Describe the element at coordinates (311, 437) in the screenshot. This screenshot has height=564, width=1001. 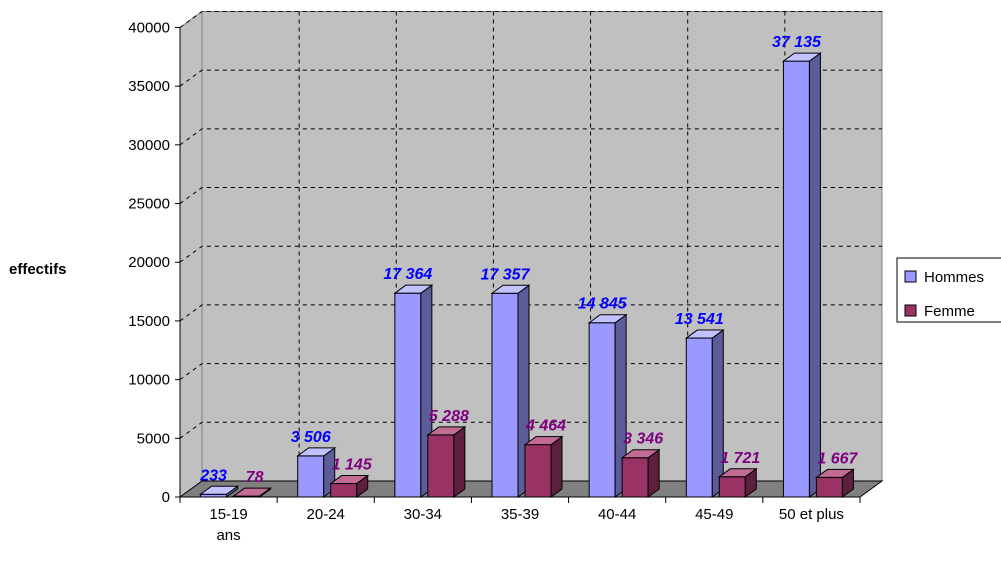
I see `data-label-hommes: 3 506` at that location.